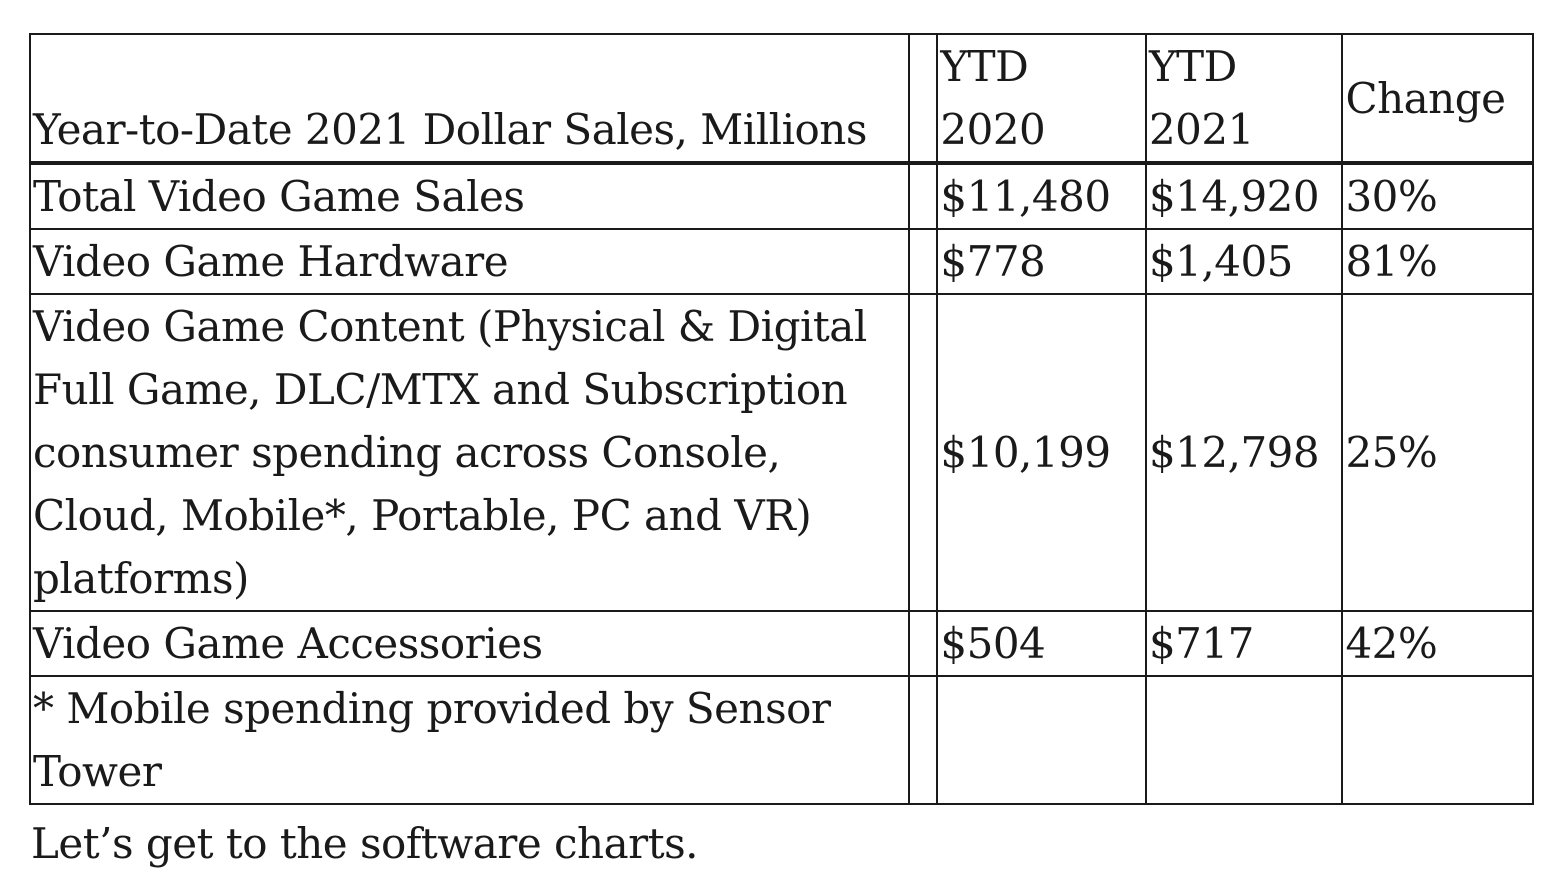 The height and width of the screenshot is (888, 1567). What do you see at coordinates (469, 261) in the screenshot?
I see `row-label: Video Game Hardware` at bounding box center [469, 261].